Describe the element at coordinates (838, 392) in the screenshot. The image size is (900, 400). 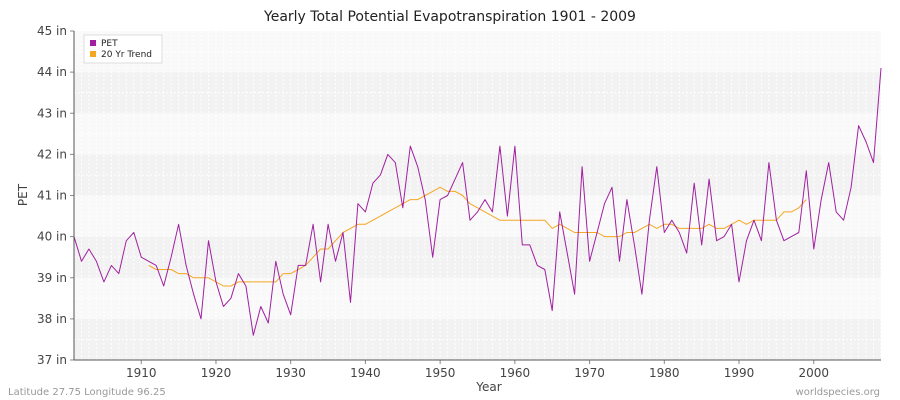
I see `footer-source: worldspecies.org` at that location.